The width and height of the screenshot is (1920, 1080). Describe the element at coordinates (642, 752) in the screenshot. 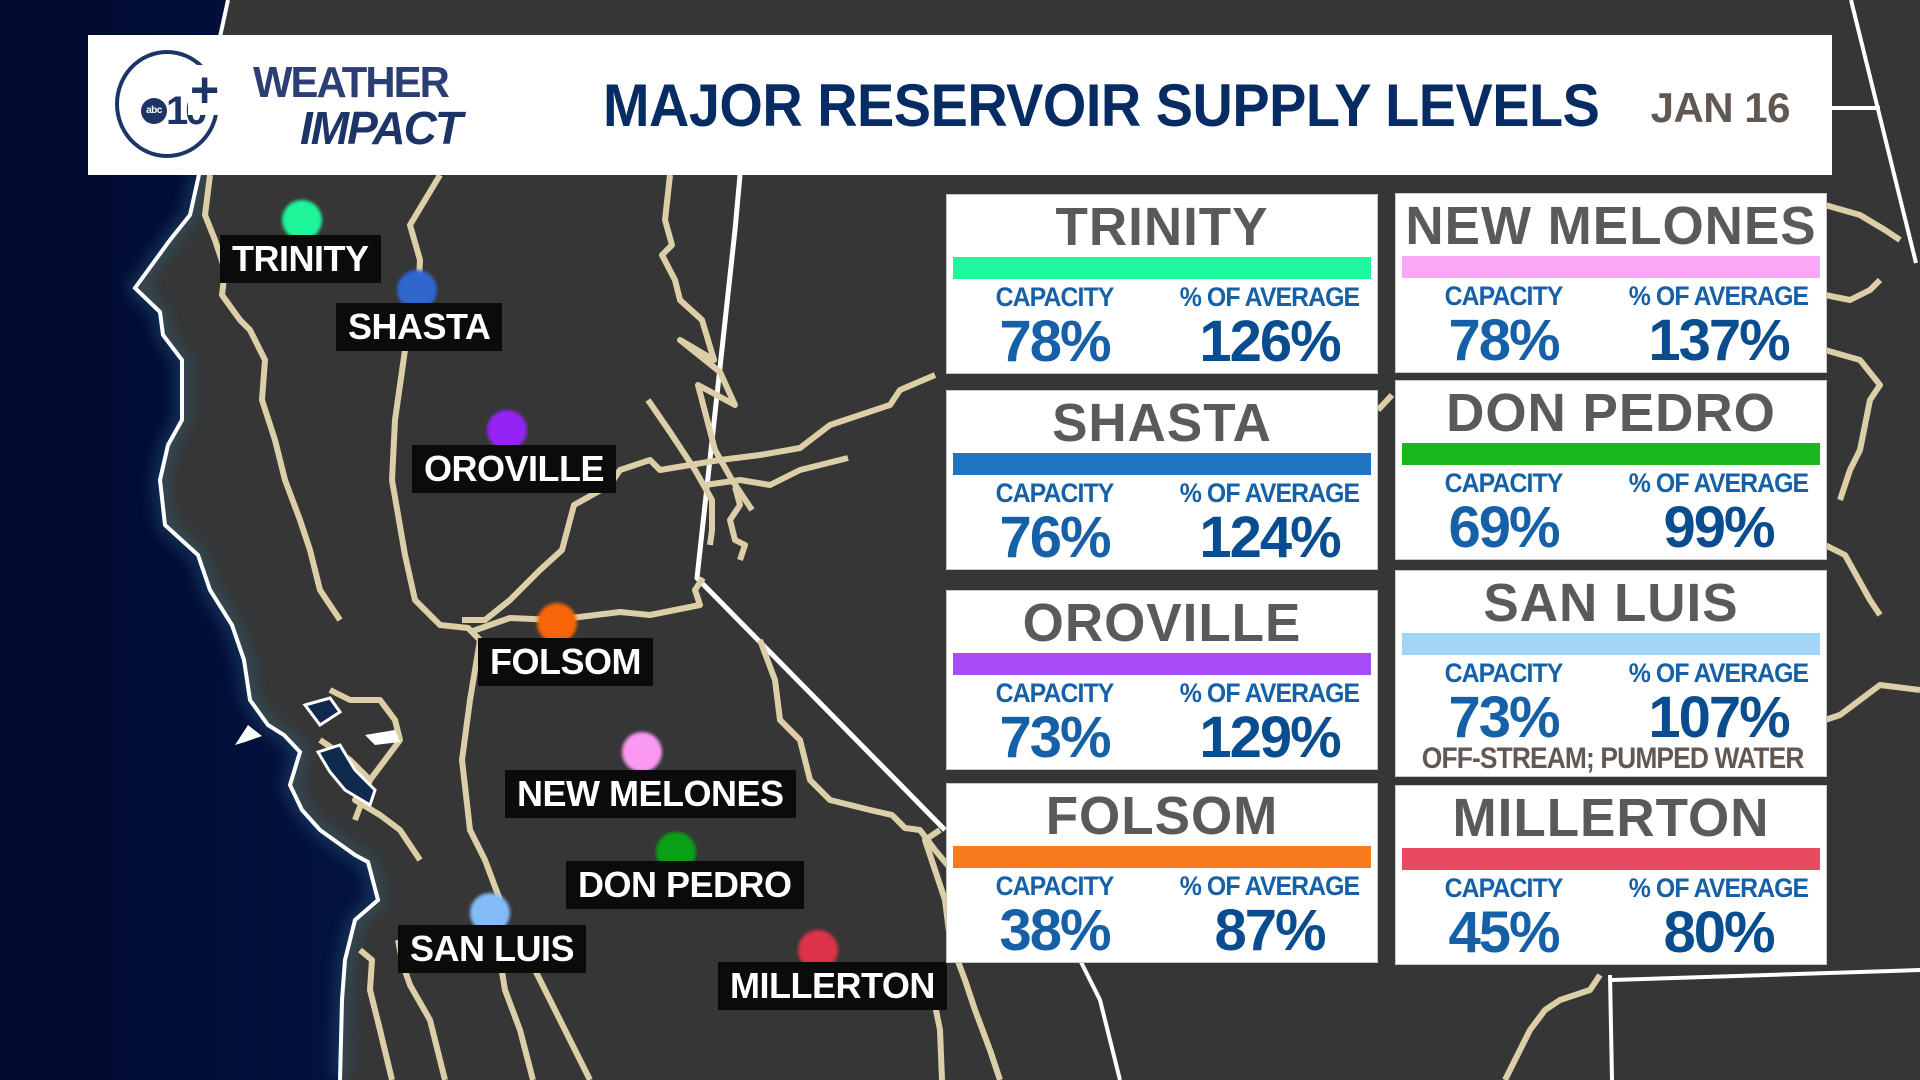

I see `marker-dot-new-melones` at that location.